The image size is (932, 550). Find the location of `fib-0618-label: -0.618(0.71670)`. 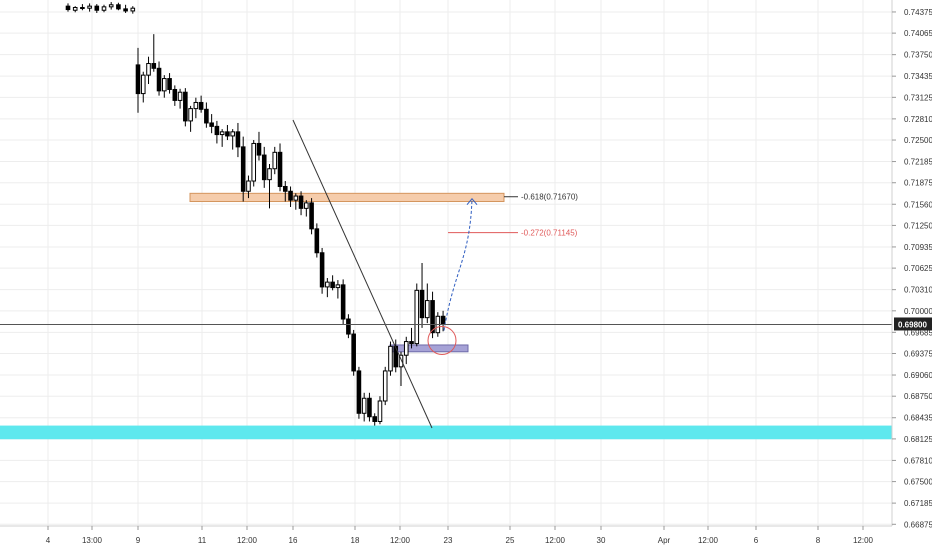

fib-0618-label: -0.618(0.71670) is located at coordinates (549, 197).